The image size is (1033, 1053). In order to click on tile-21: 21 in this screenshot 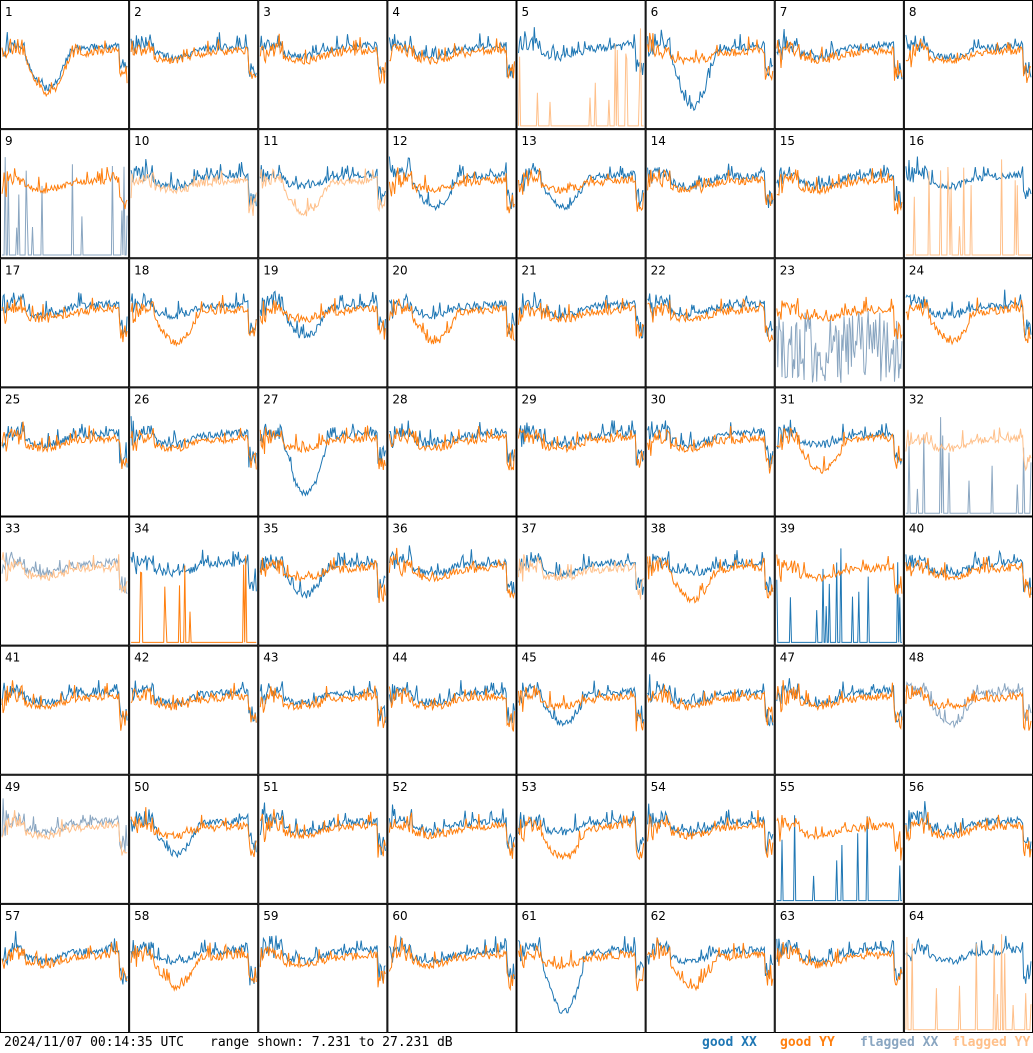, I will do `click(581, 323)`.